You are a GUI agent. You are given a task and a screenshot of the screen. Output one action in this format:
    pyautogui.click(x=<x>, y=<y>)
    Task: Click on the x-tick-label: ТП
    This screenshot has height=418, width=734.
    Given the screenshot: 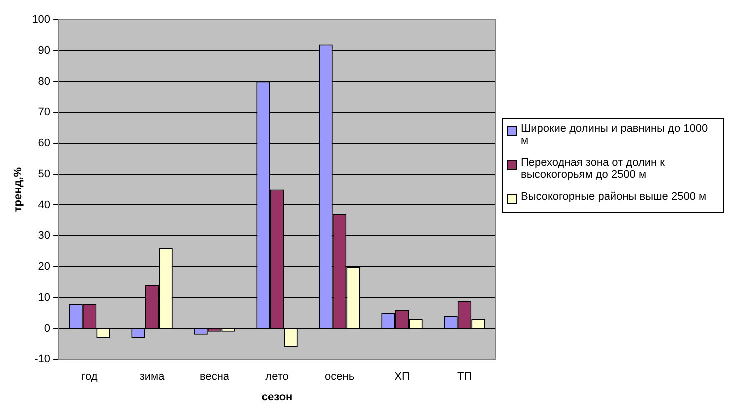 What is the action you would take?
    pyautogui.click(x=464, y=377)
    